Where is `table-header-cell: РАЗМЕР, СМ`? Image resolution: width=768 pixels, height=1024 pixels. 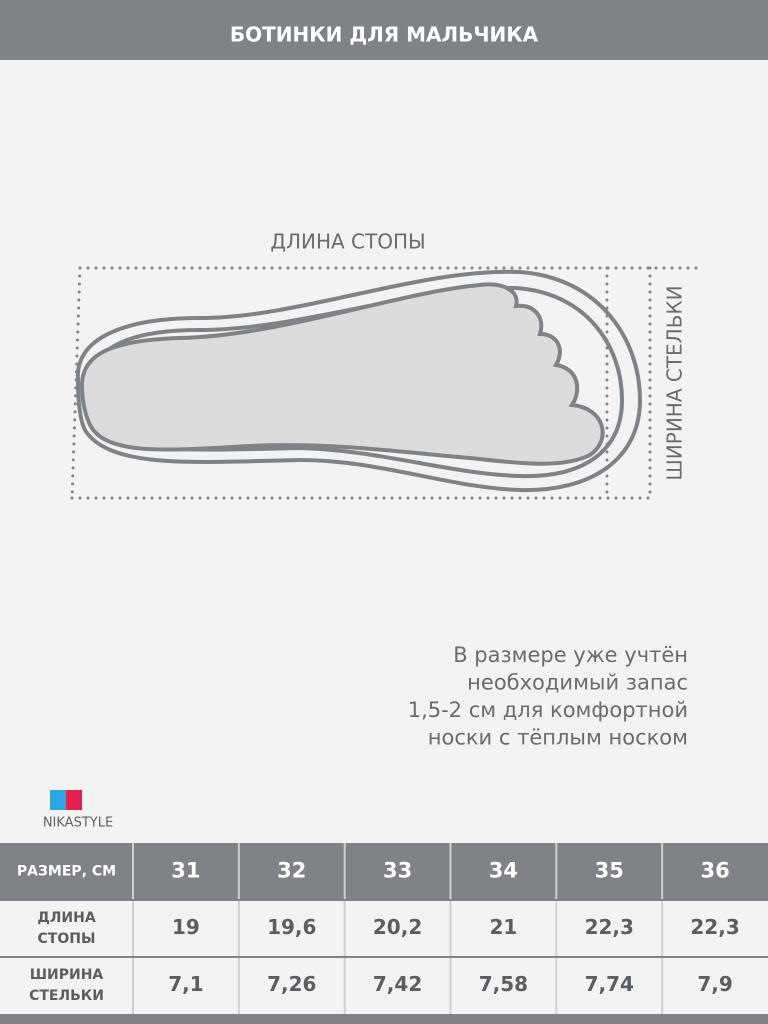 table-header-cell: РАЗМЕР, СМ is located at coordinates (66, 872).